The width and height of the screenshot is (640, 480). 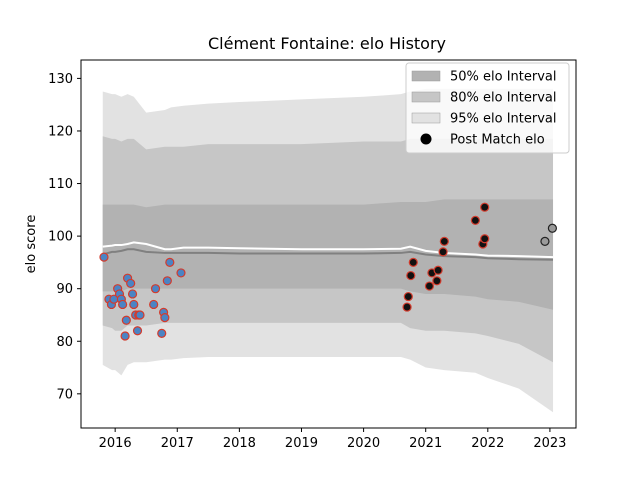 I want to click on y-tick-label: 70, so click(x=64, y=394).